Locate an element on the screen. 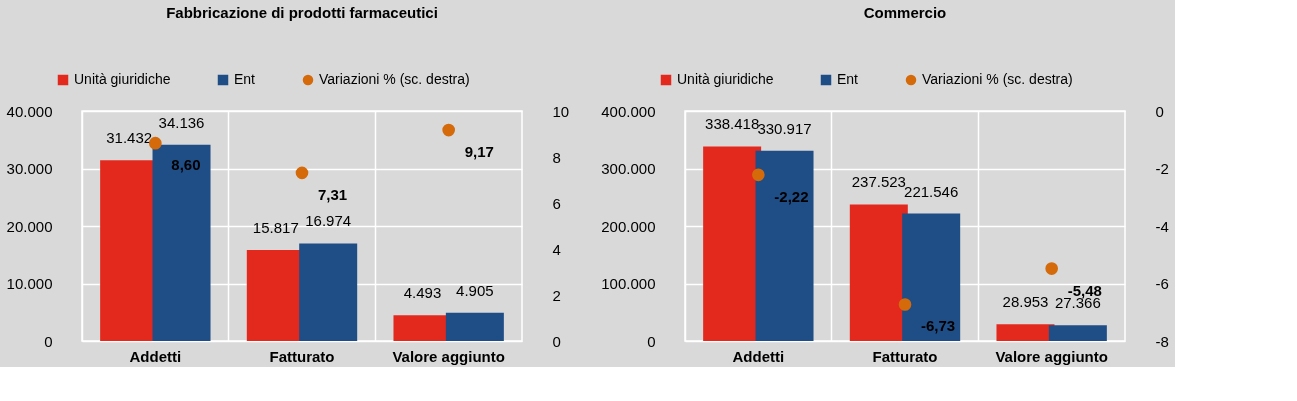  y-tick-label: 30.000 is located at coordinates (29, 168).